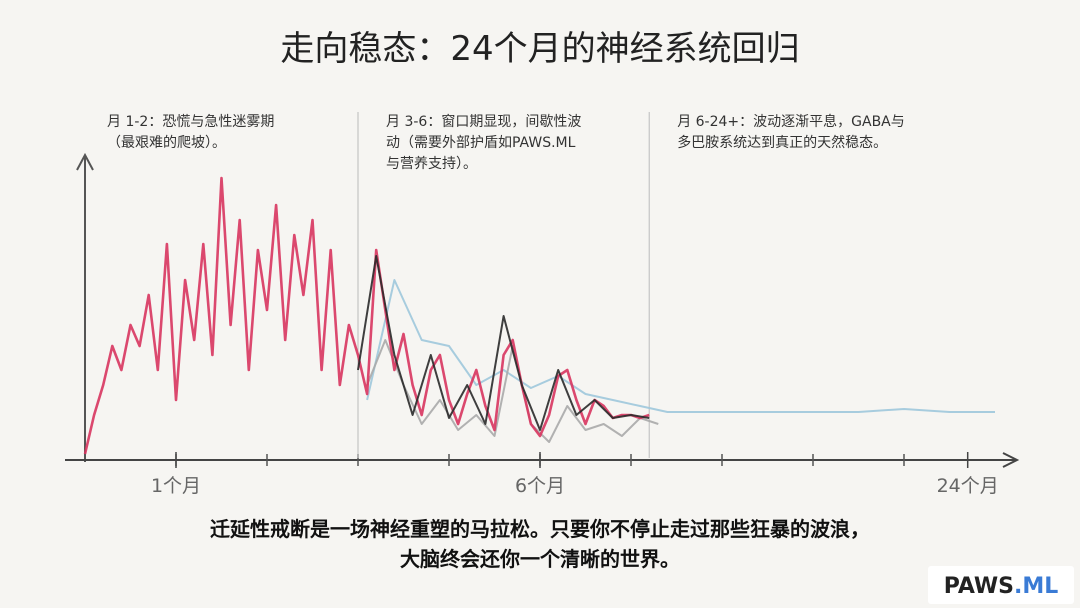  Describe the element at coordinates (540, 529) in the screenshot. I see `caption: 迁延性戒断是一场神经重塑的马拉松。只要你不停止走过那些狂暴的波浪，` at that location.